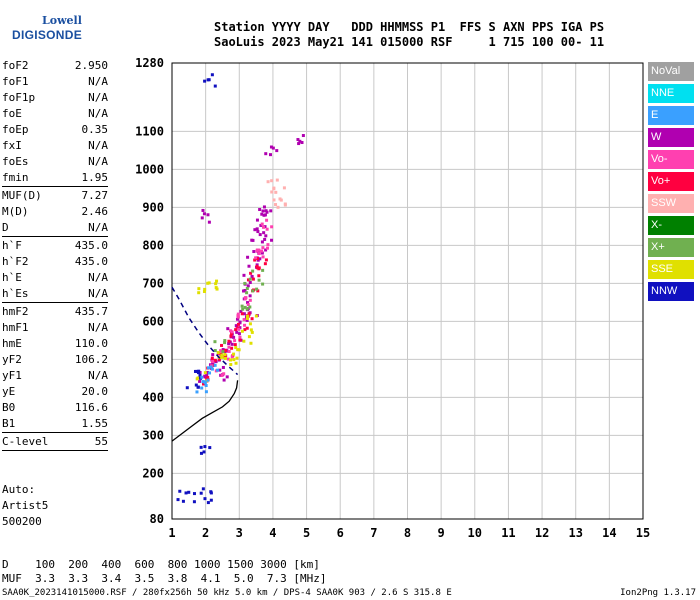 The width and height of the screenshot is (700, 600). I want to click on param-value: 1.55, so click(95, 423).